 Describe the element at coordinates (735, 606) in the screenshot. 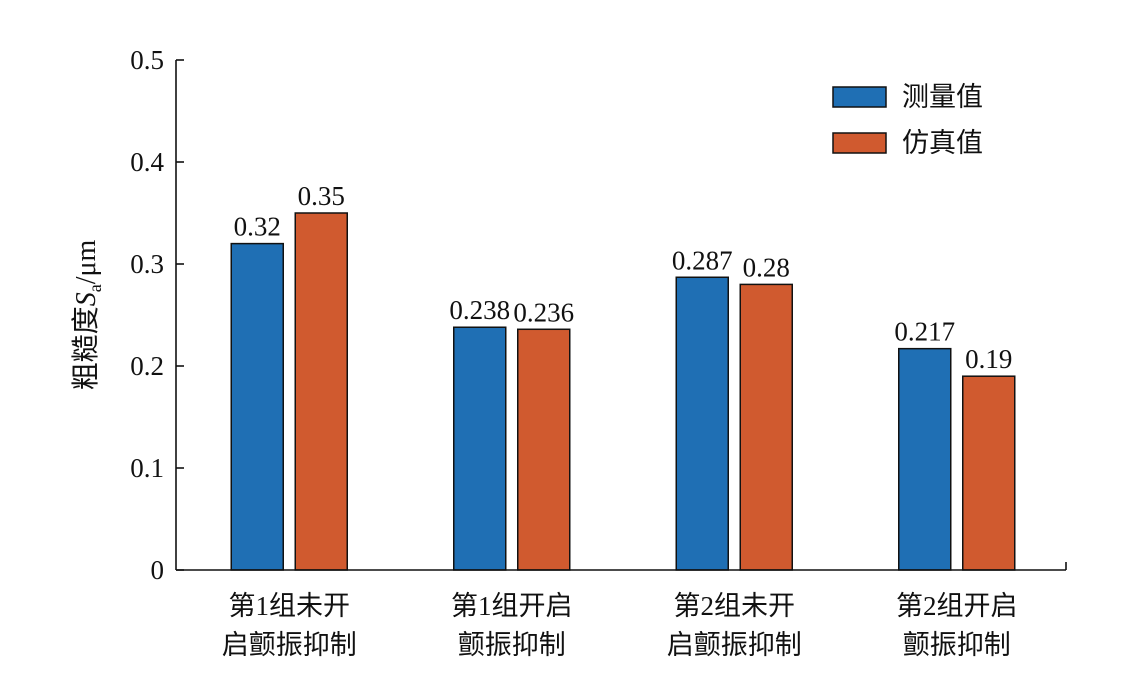

I see `x-category-label: 第2组未开` at that location.